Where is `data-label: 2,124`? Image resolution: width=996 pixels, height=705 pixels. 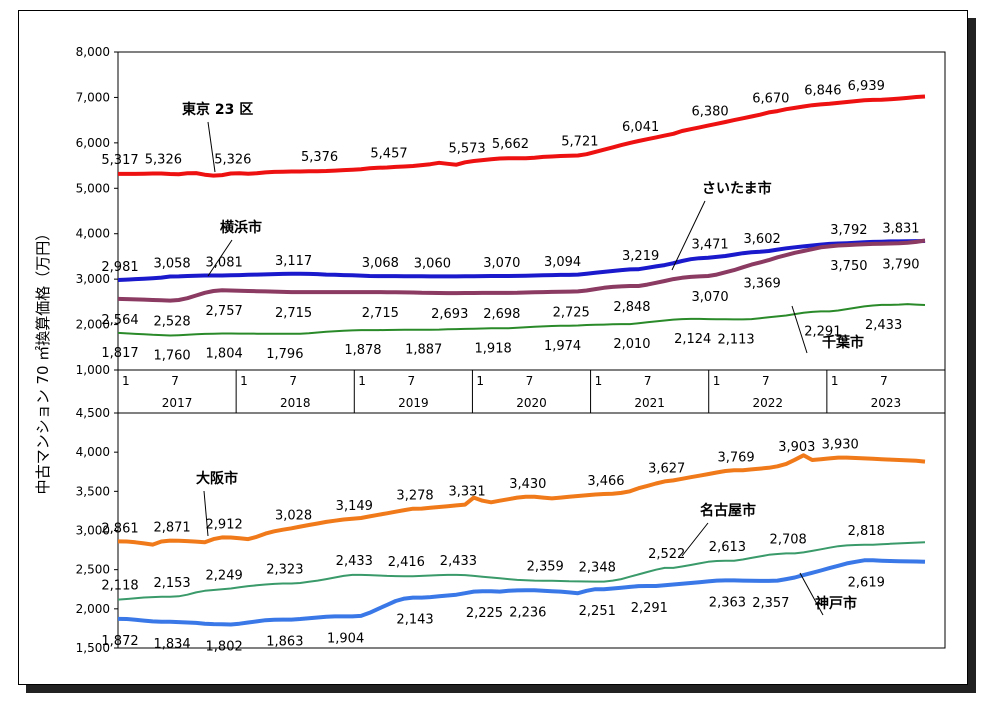
data-label: 2,124 is located at coordinates (692, 339).